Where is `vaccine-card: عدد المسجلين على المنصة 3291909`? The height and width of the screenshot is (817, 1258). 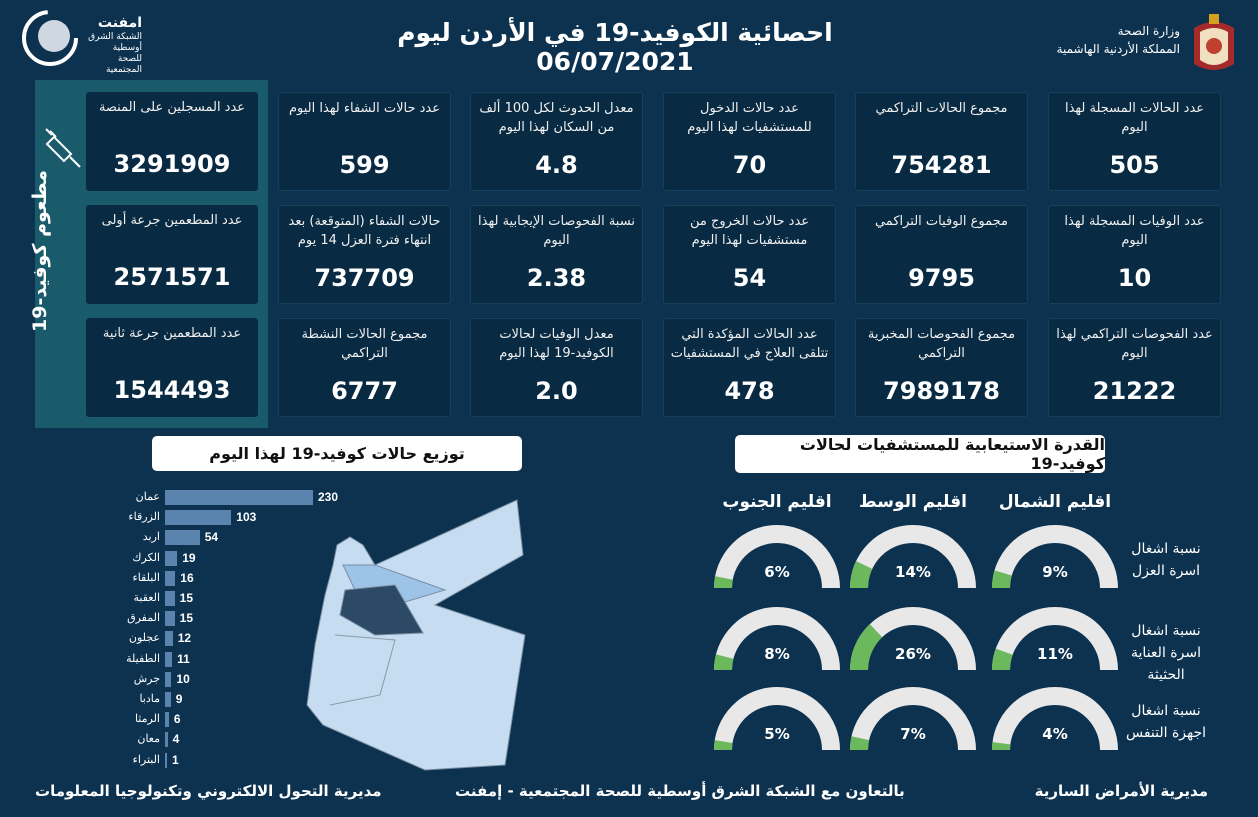 vaccine-card: عدد المسجلين على المنصة 3291909 is located at coordinates (172, 141).